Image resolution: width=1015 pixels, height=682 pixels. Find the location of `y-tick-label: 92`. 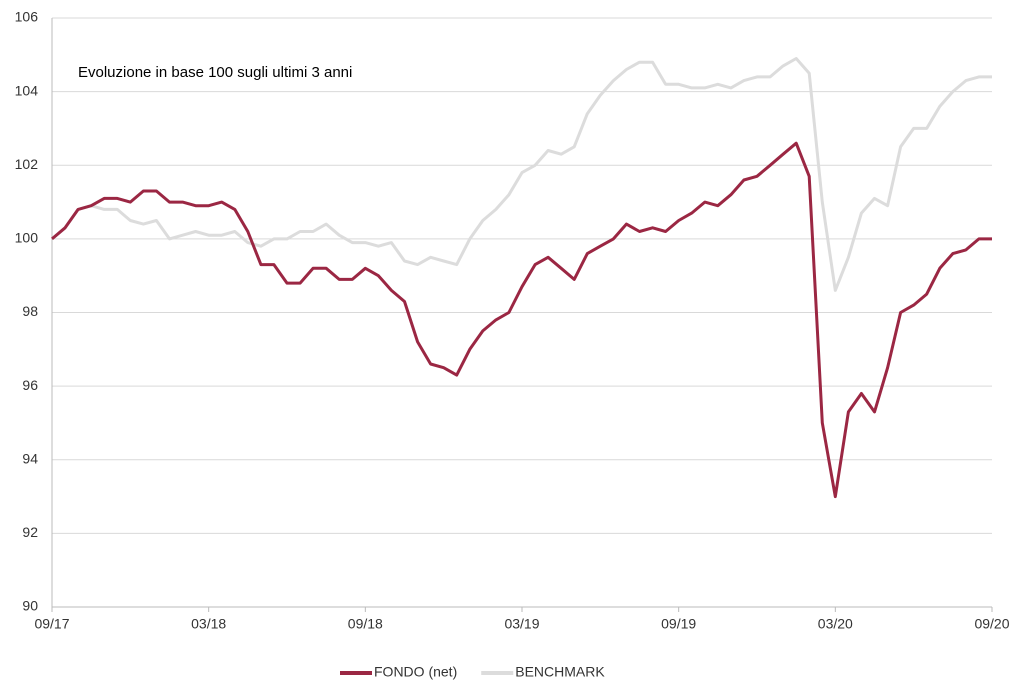

y-tick-label: 92 is located at coordinates (30, 532).